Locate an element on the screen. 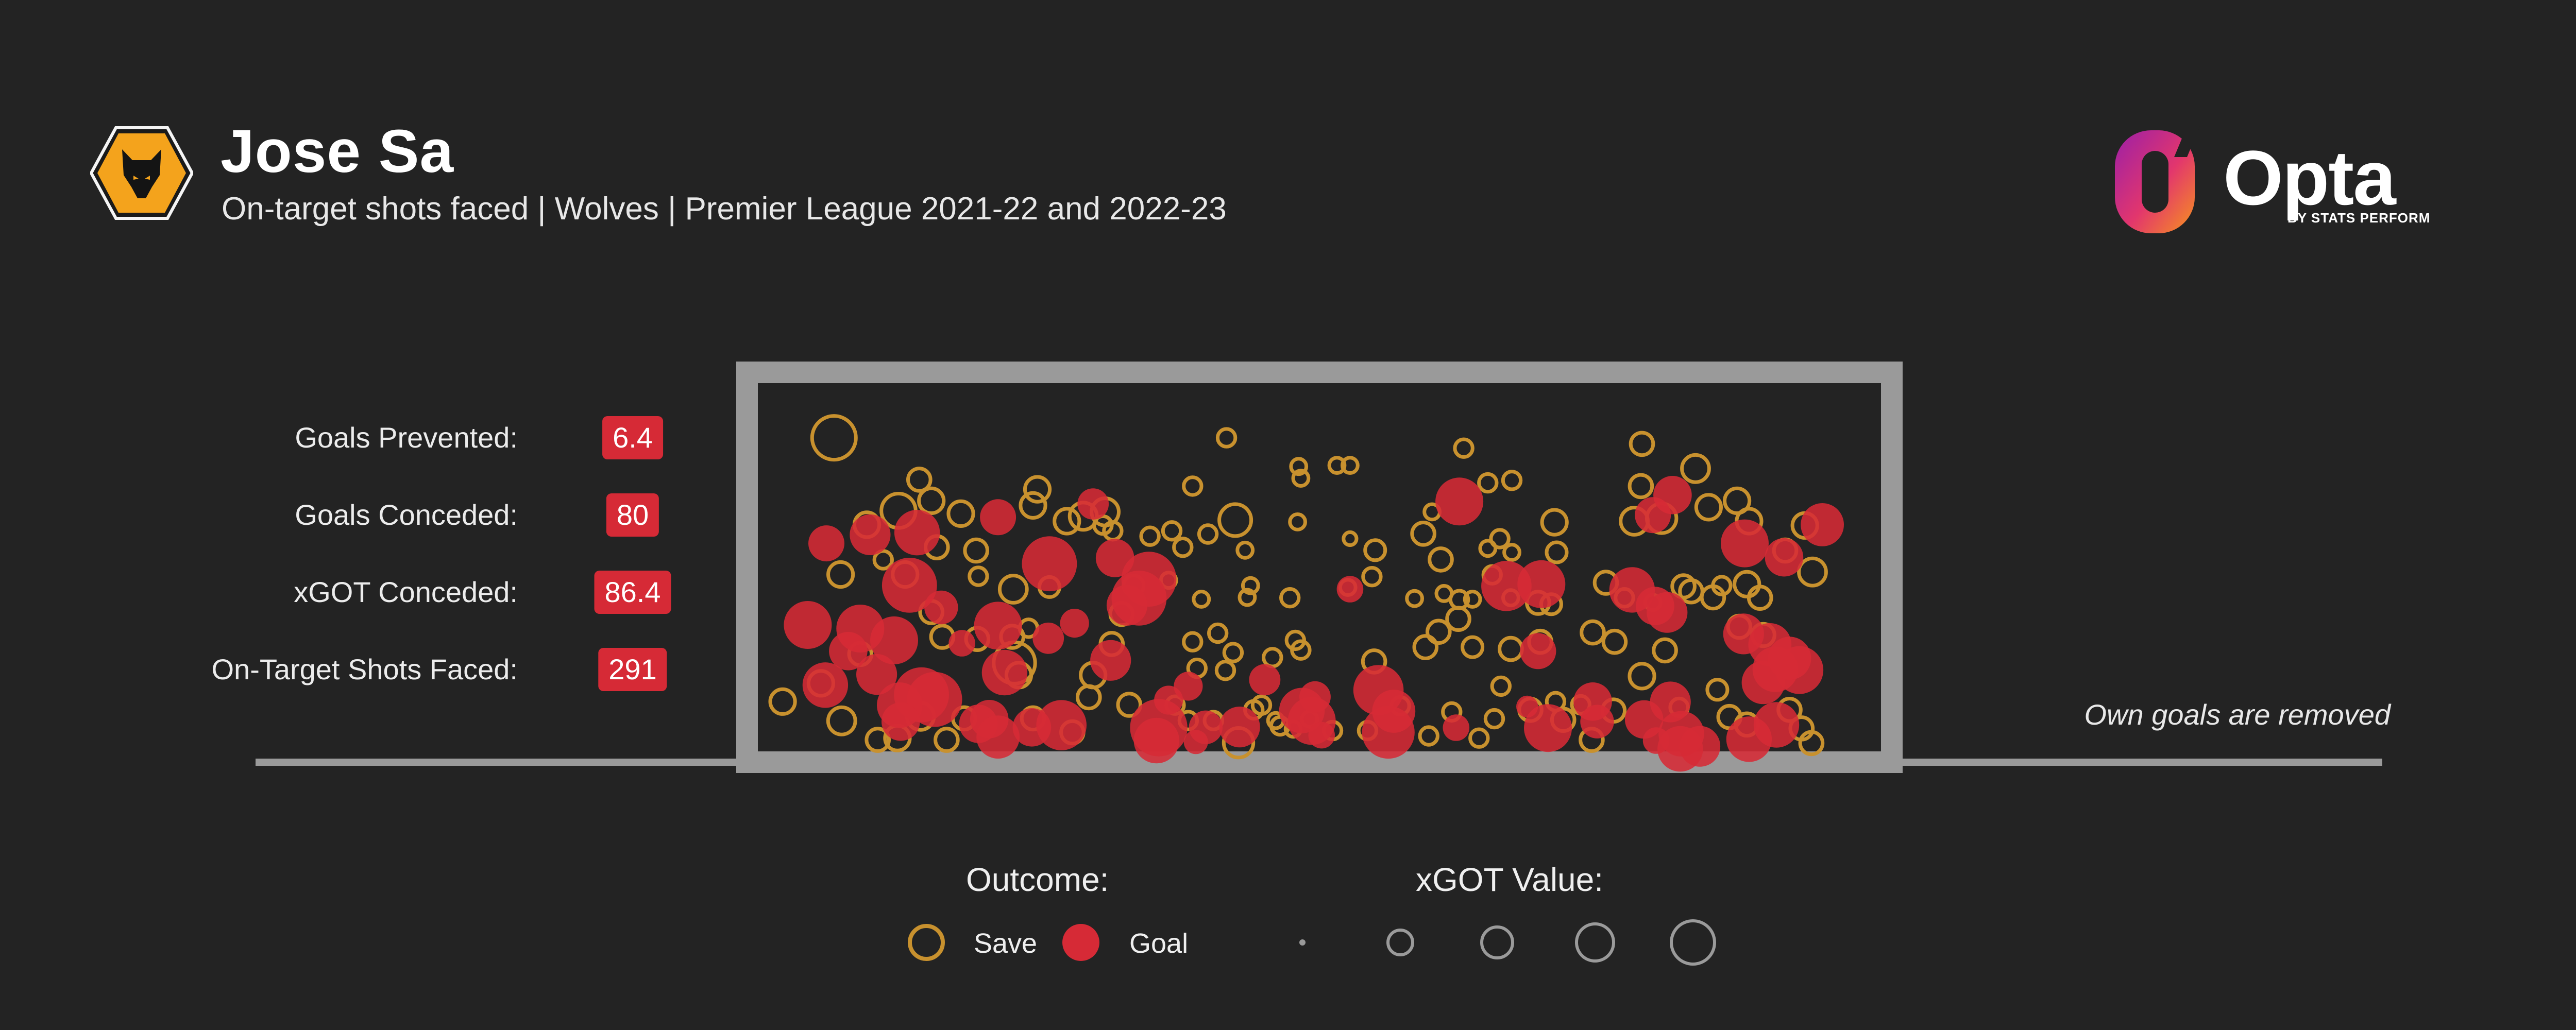  stat-label-goals-conceded: Goals Conceded: is located at coordinates (407, 515).